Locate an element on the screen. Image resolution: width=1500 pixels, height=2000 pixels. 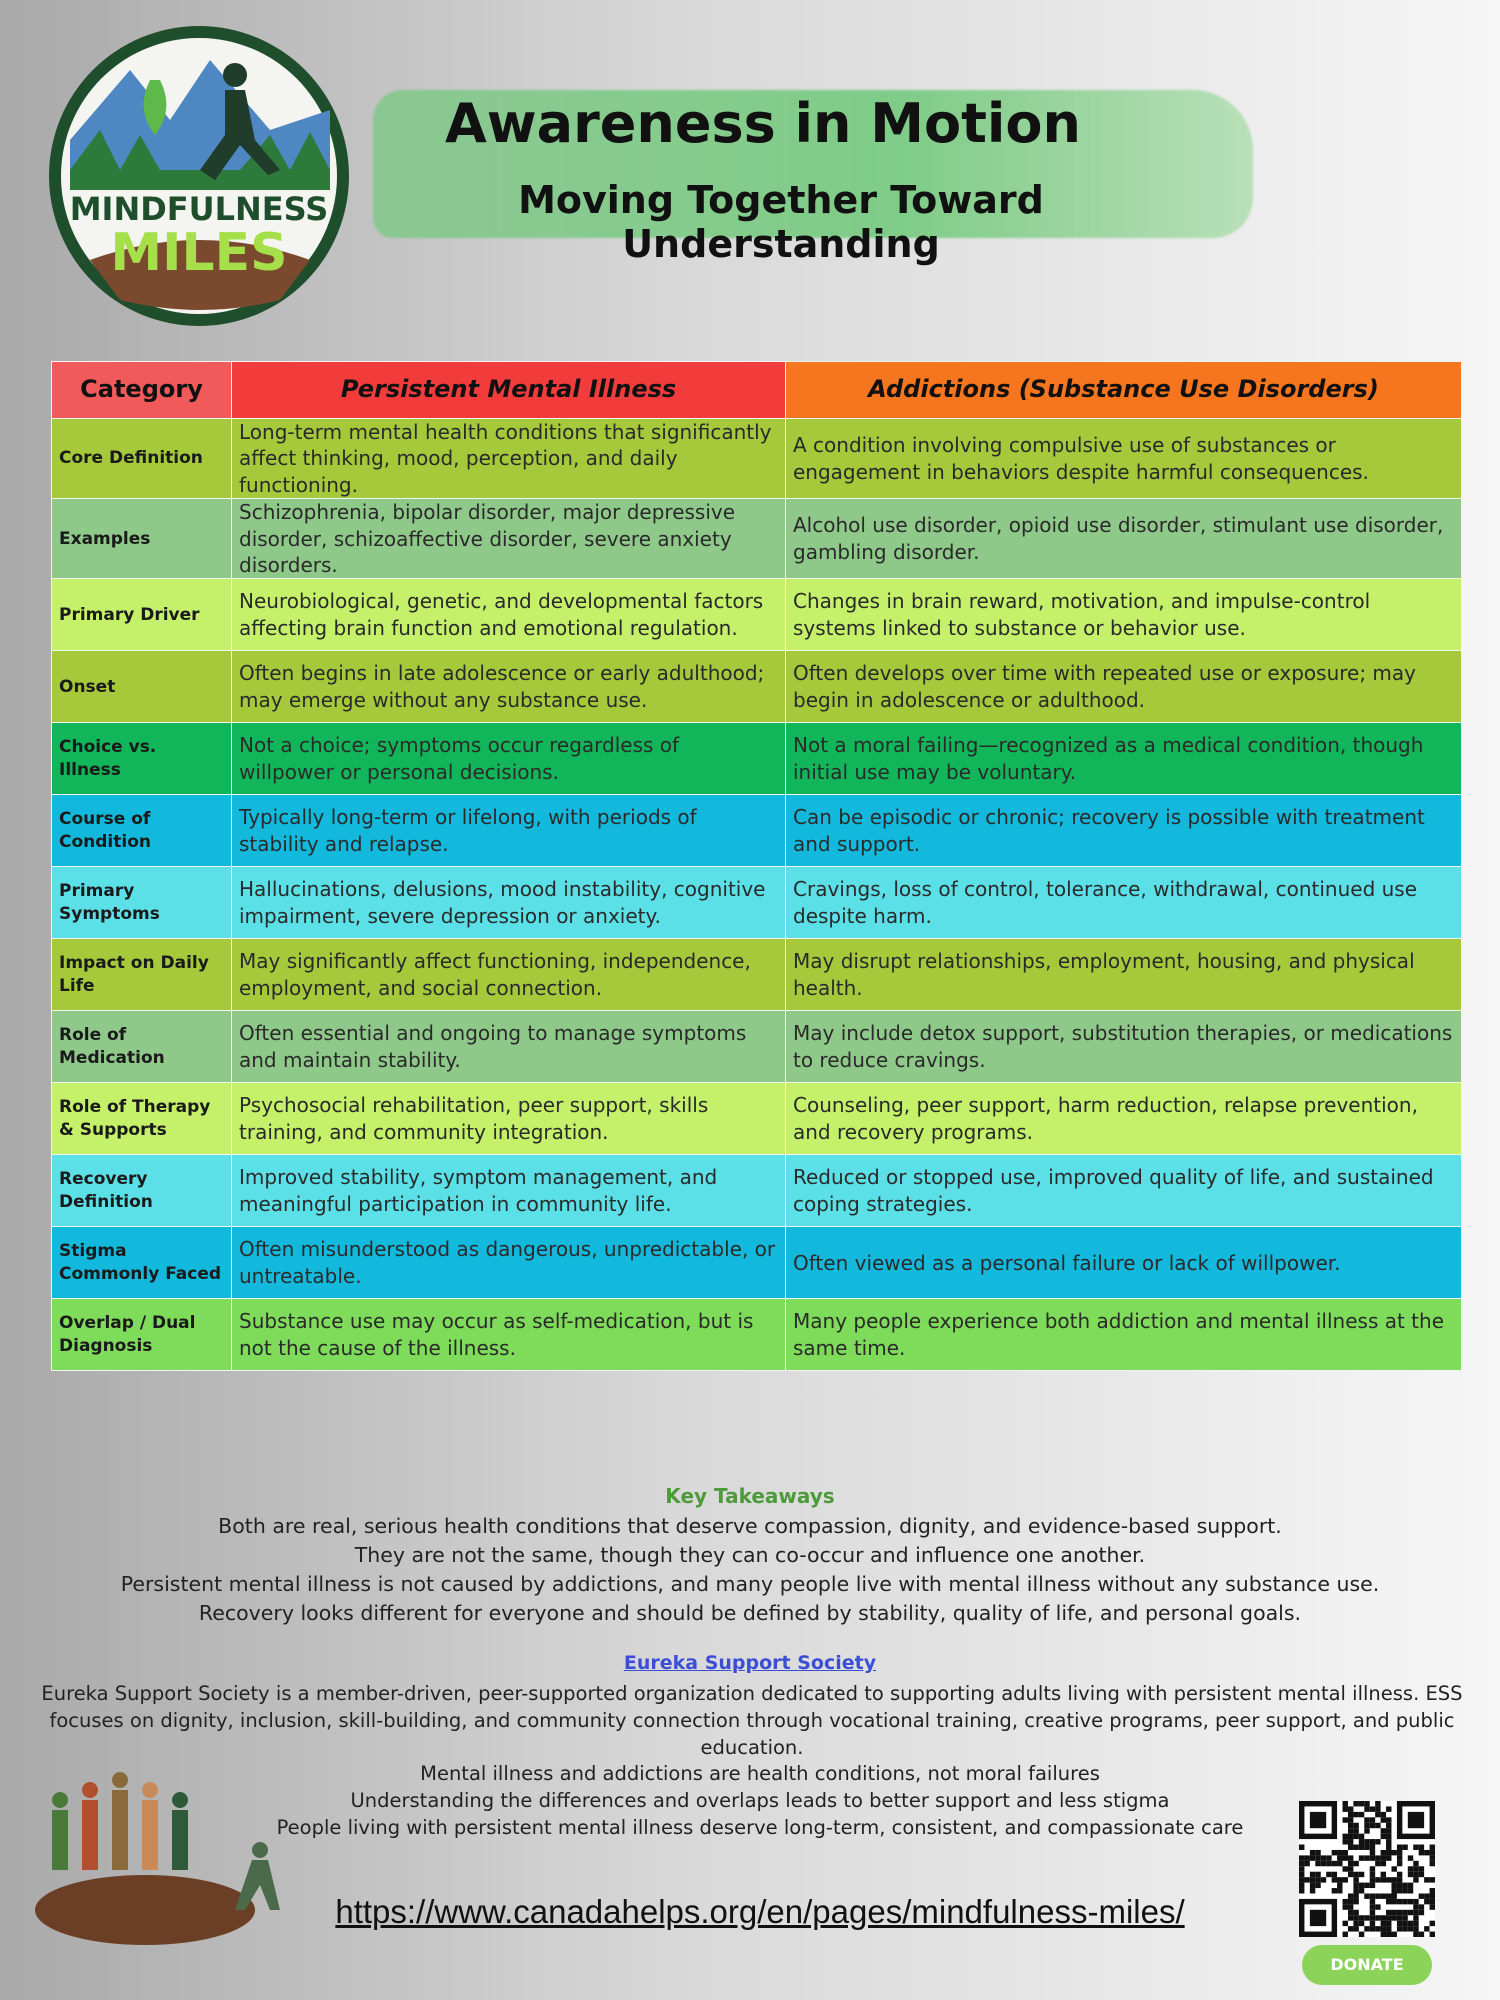
icon-people is located at coordinates (166, 1841).